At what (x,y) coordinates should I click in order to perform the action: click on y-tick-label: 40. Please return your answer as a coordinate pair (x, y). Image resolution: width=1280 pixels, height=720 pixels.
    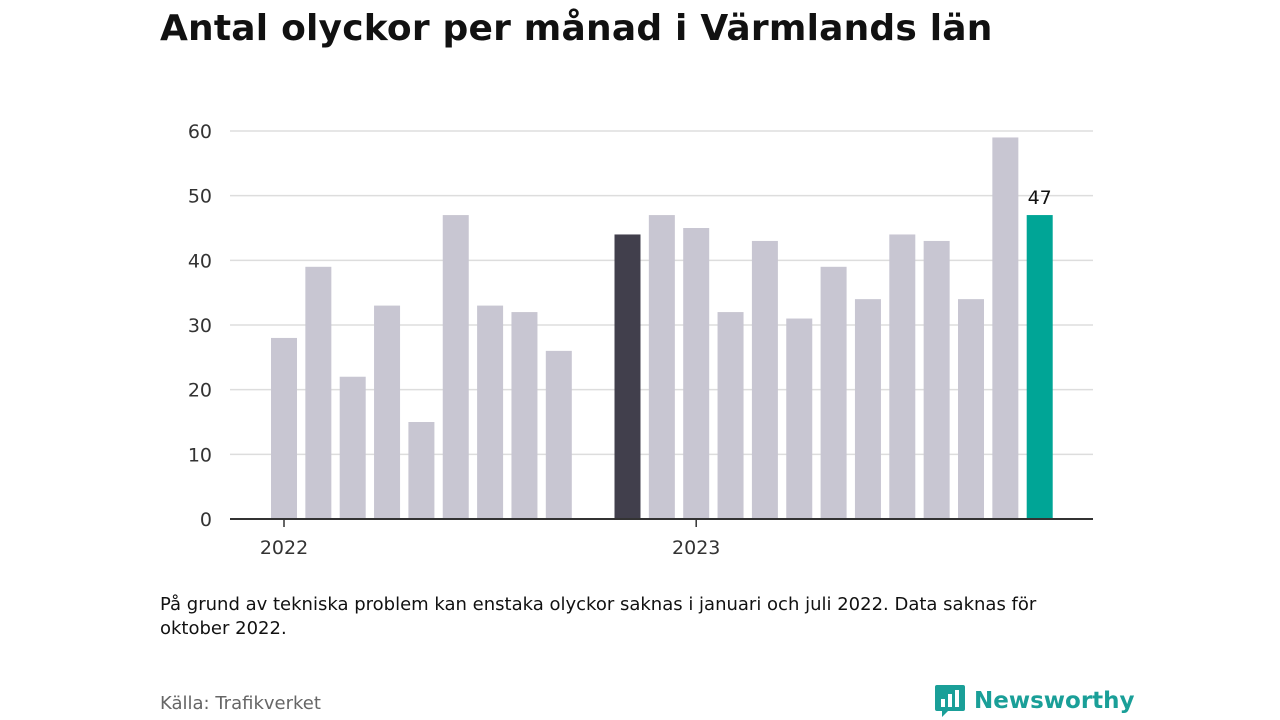
    Looking at the image, I should click on (200, 261).